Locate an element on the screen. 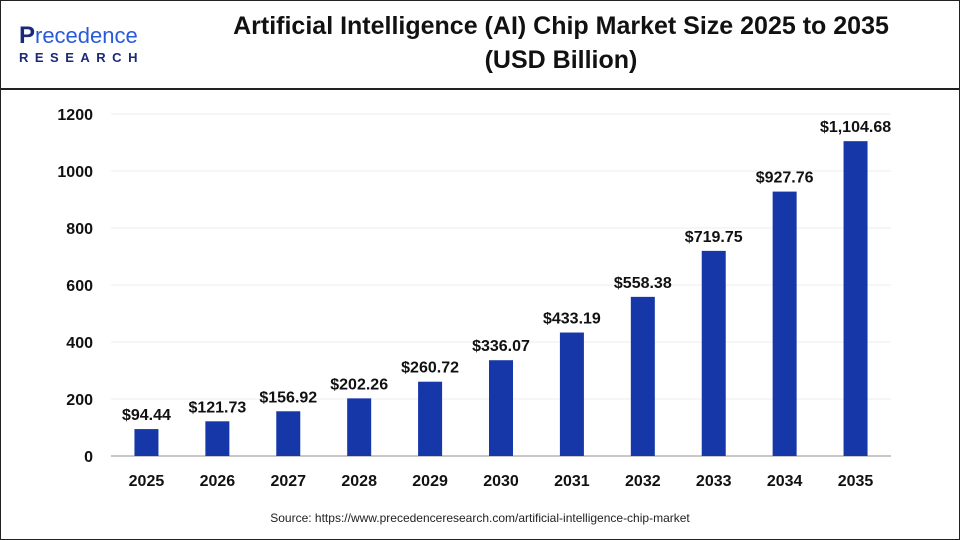 The height and width of the screenshot is (540, 960). data-label: $719.75 is located at coordinates (714, 237).